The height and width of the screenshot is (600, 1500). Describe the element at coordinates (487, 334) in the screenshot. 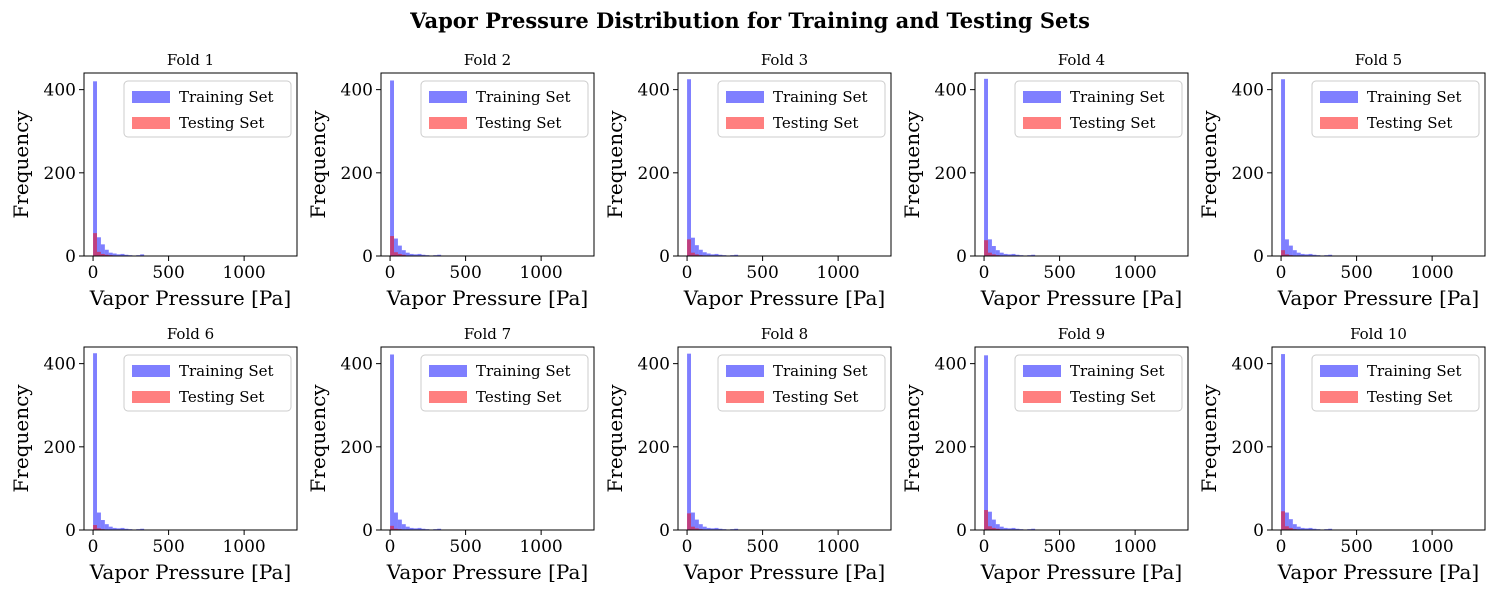

I see `subplot-title: Fold 7` at that location.